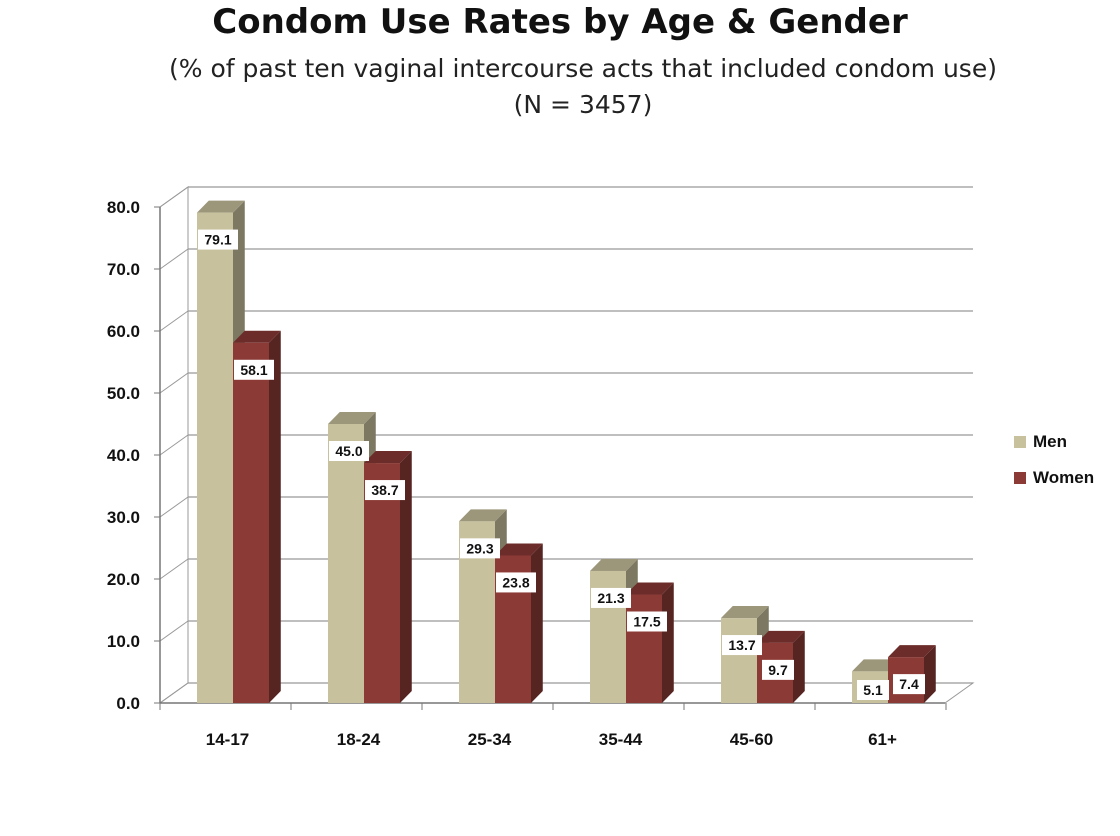  What do you see at coordinates (1020, 478) in the screenshot?
I see `legend-swatch-women` at bounding box center [1020, 478].